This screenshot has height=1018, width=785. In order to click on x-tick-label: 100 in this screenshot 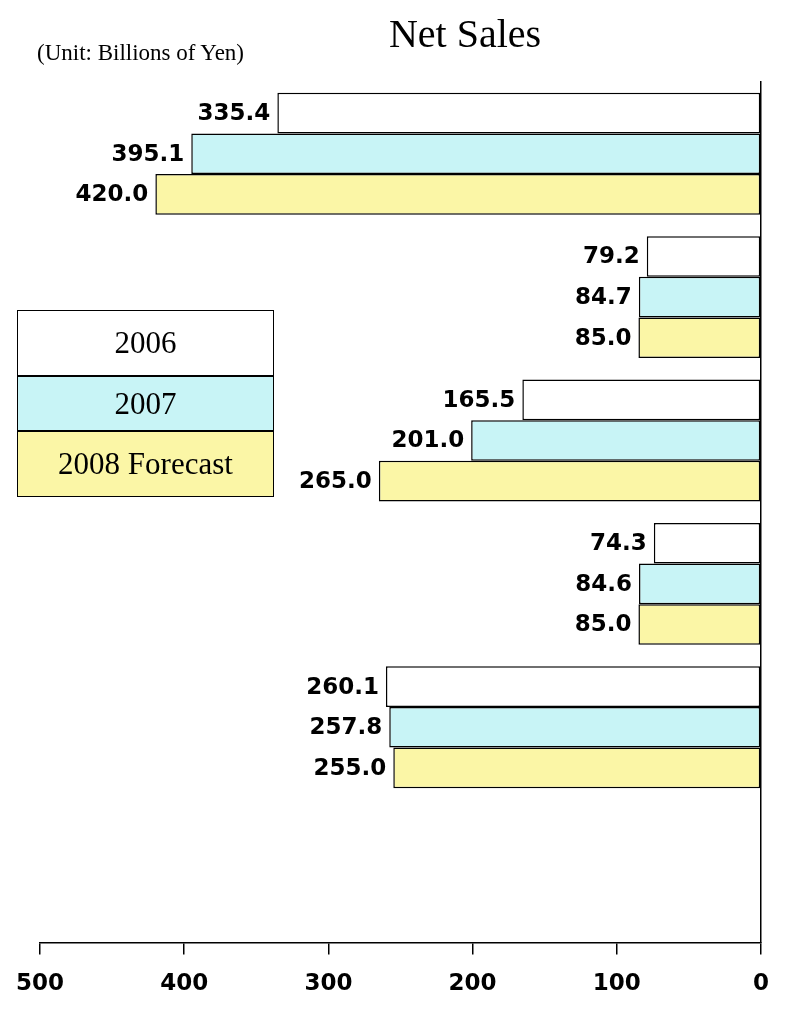, I will do `click(616, 982)`.